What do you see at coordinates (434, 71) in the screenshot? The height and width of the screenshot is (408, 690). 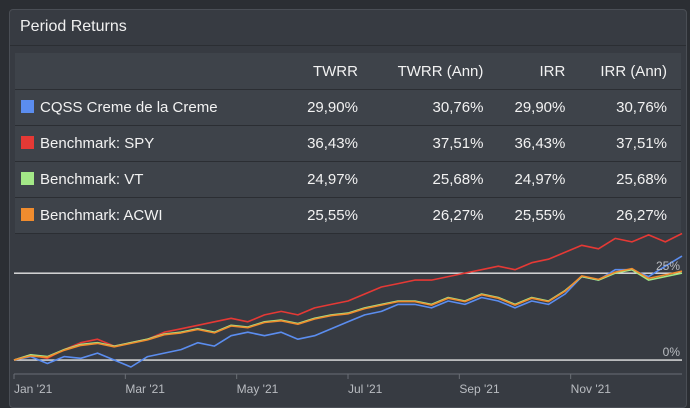 I see `header-twrr-ann: TWRR (Ann)` at bounding box center [434, 71].